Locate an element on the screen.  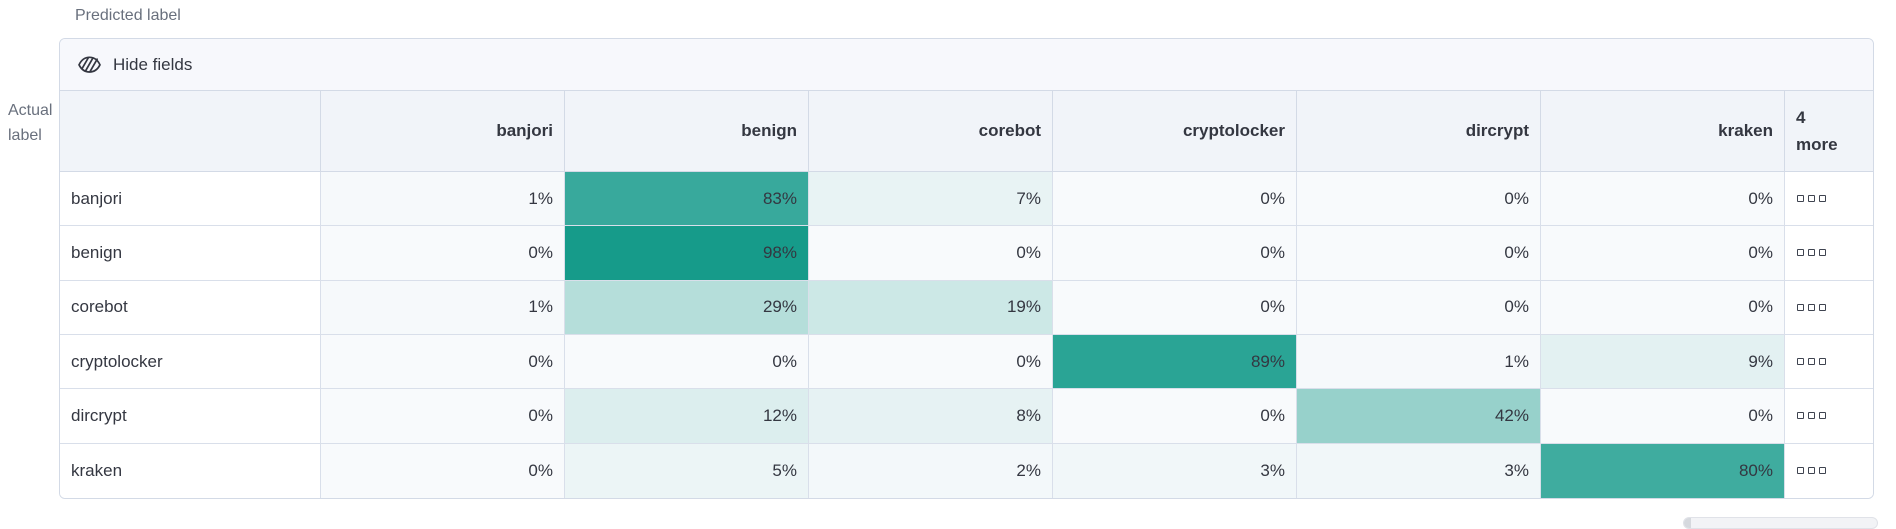
matrix-row-banjori: banjori 1% 83% 7% 0% 0% 0% is located at coordinates (966, 199).